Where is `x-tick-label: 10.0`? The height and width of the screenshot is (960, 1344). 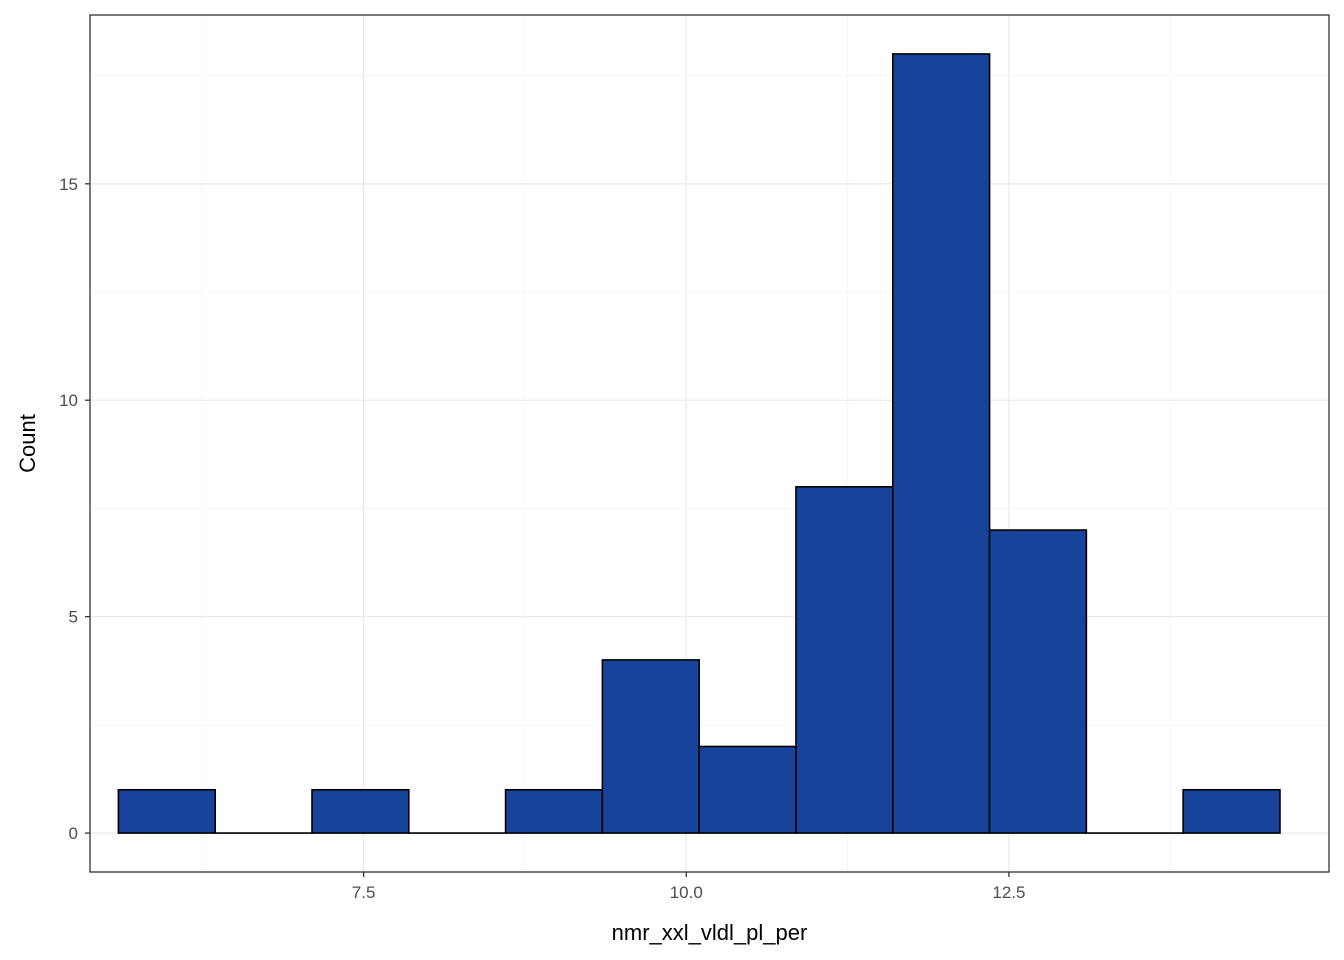 x-tick-label: 10.0 is located at coordinates (686, 892).